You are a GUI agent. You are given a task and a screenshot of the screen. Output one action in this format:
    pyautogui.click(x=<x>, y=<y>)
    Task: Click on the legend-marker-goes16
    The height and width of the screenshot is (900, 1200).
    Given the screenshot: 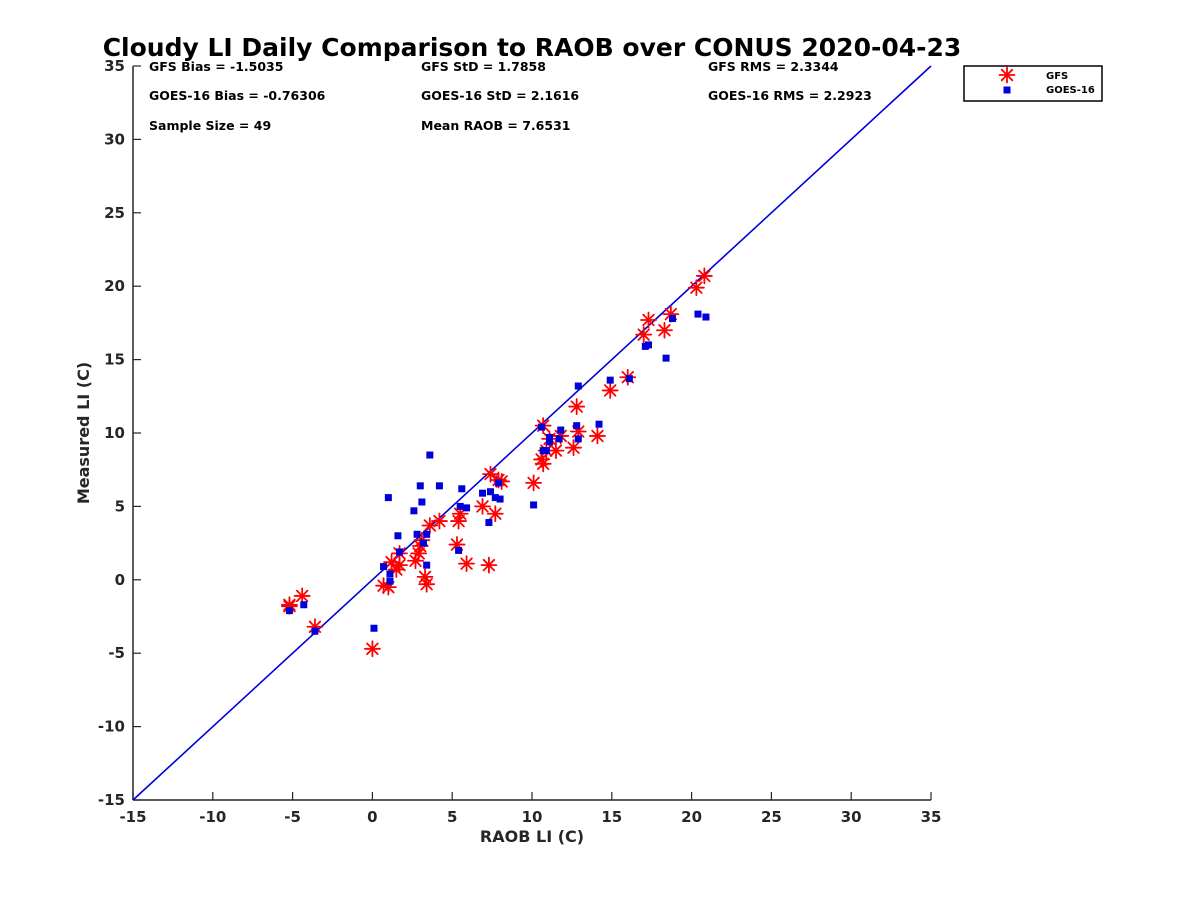 What is the action you would take?
    pyautogui.click(x=1007, y=90)
    